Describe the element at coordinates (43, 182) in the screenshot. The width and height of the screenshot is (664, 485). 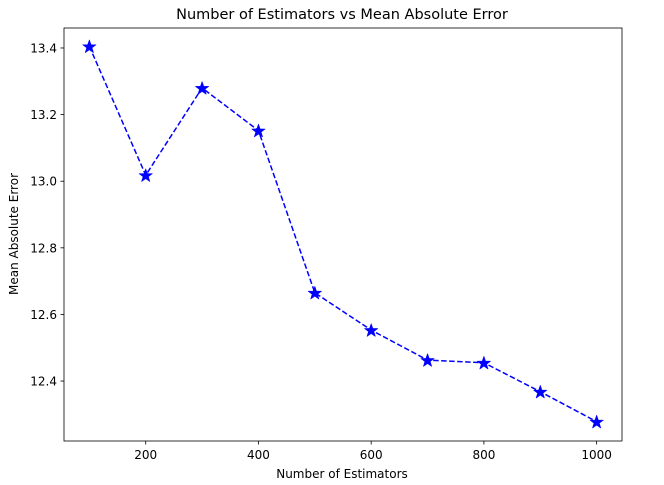
I see `y-tick-label: 13.0` at that location.